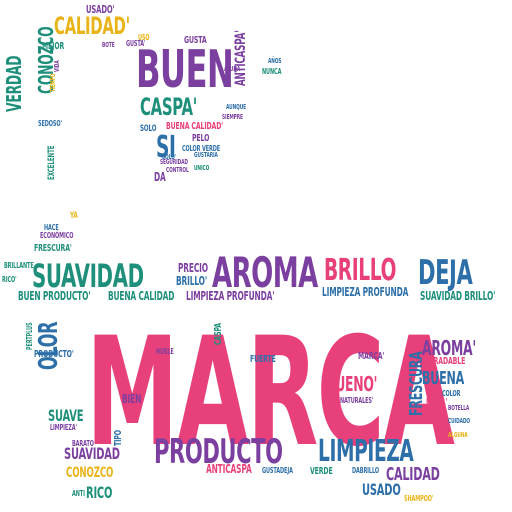  What do you see at coordinates (360, 270) in the screenshot?
I see `cloud-word: BRILLO` at bounding box center [360, 270].